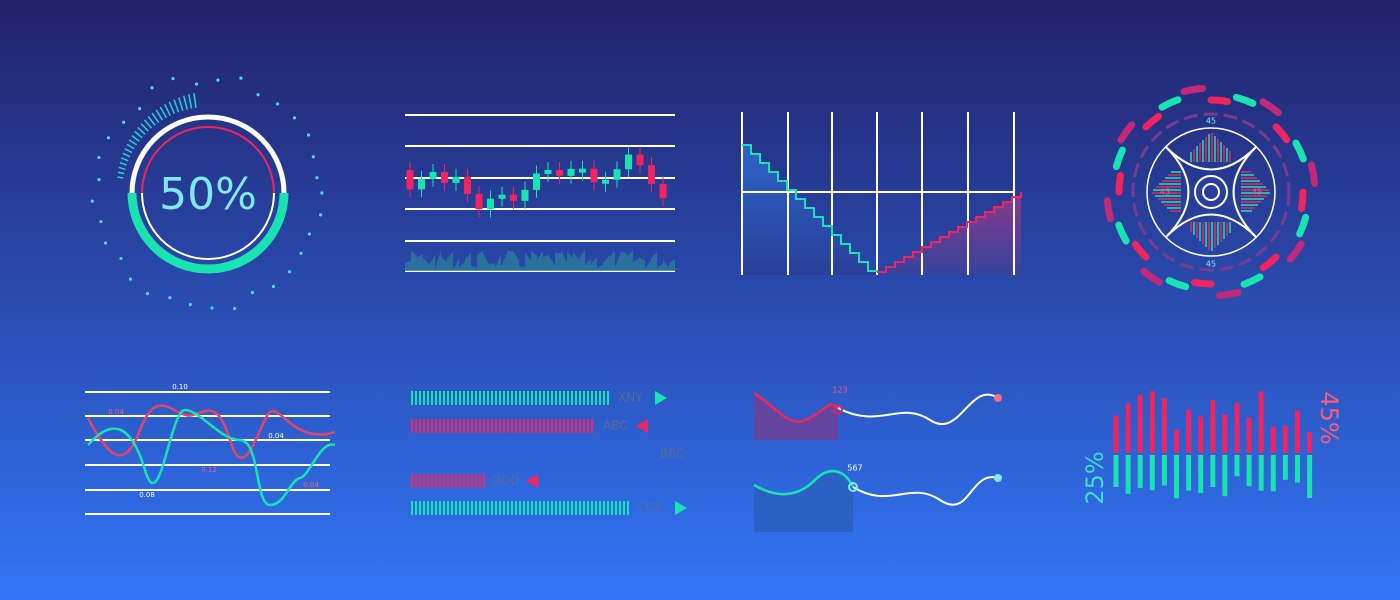  What do you see at coordinates (615, 426) in the screenshot?
I see `progress-label: ABC` at bounding box center [615, 426].